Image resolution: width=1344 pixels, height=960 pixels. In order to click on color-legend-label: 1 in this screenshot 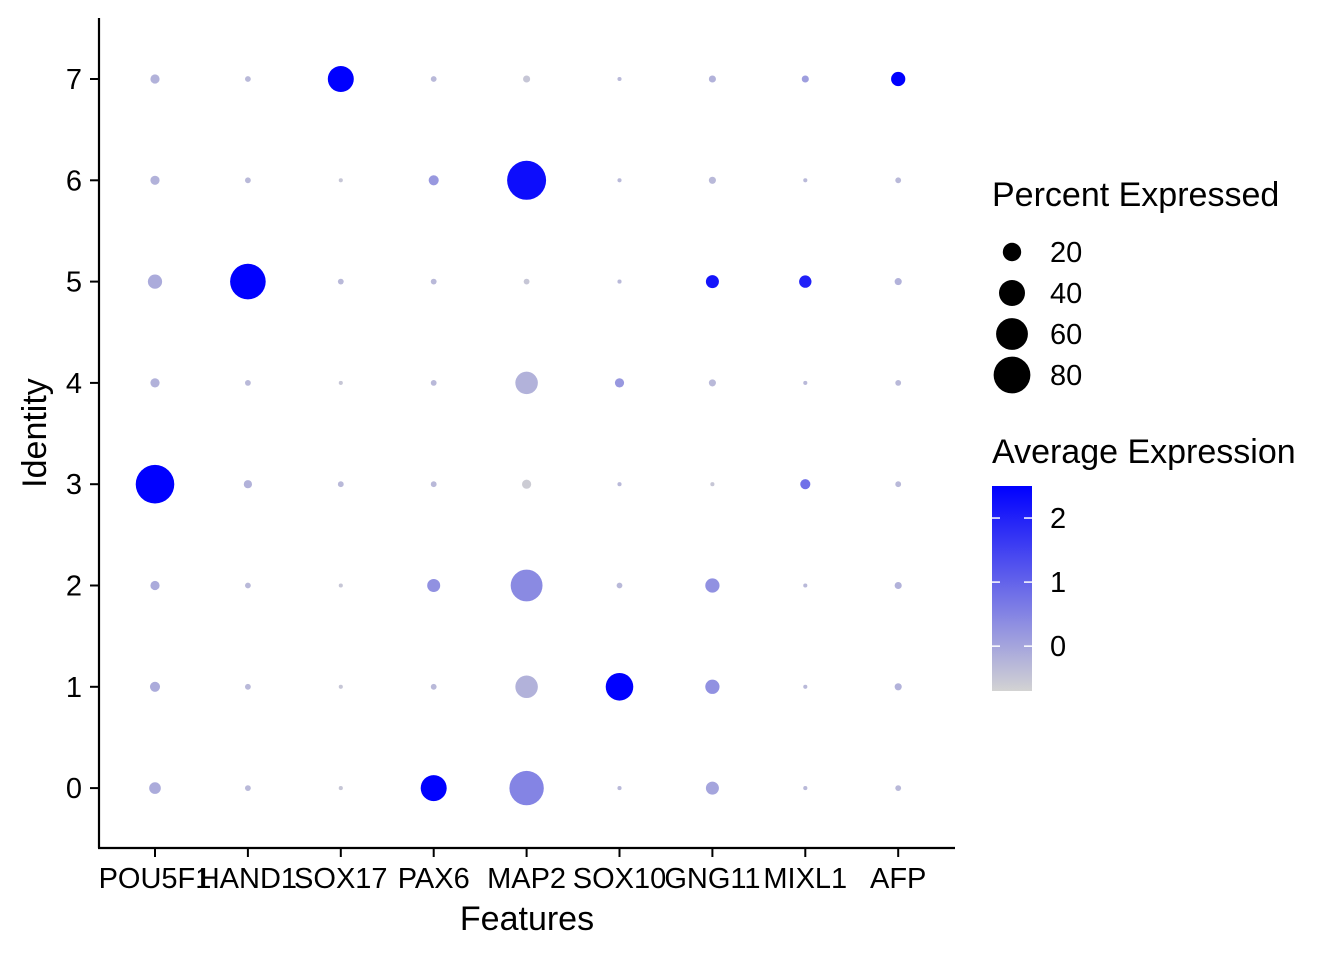, I will do `click(1058, 583)`.